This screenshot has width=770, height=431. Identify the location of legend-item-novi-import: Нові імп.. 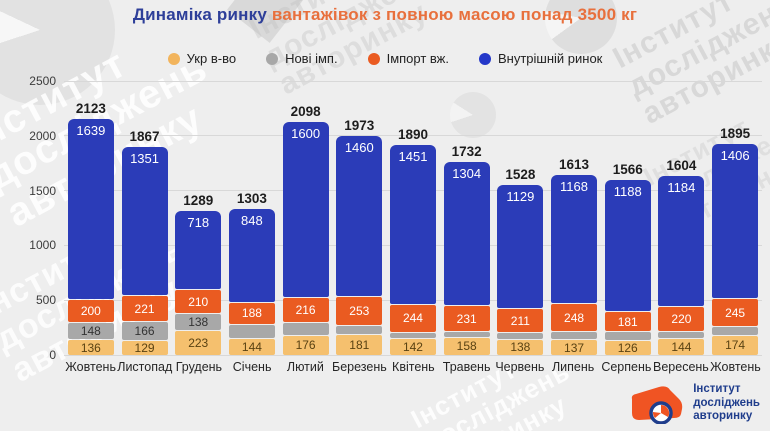
(302, 58).